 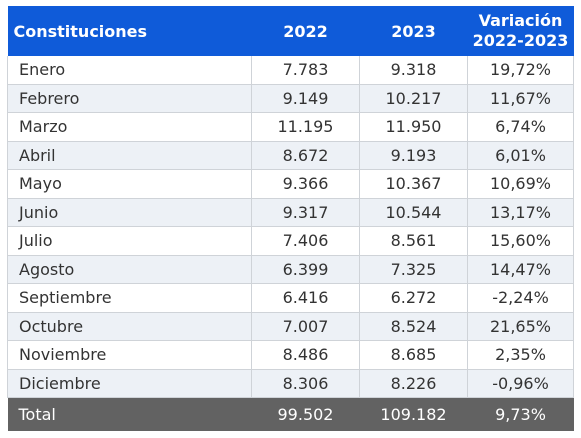 I want to click on table-row: Junio 9.317 10.544 13,17%, so click(x=290, y=212).